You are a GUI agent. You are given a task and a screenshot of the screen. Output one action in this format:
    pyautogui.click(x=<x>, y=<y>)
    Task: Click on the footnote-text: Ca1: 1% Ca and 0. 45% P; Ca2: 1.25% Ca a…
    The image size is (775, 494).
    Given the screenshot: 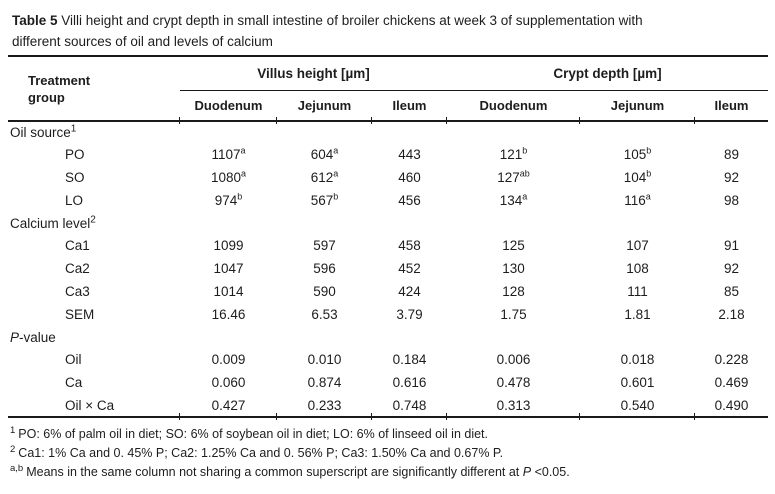 What is the action you would take?
    pyautogui.click(x=261, y=453)
    